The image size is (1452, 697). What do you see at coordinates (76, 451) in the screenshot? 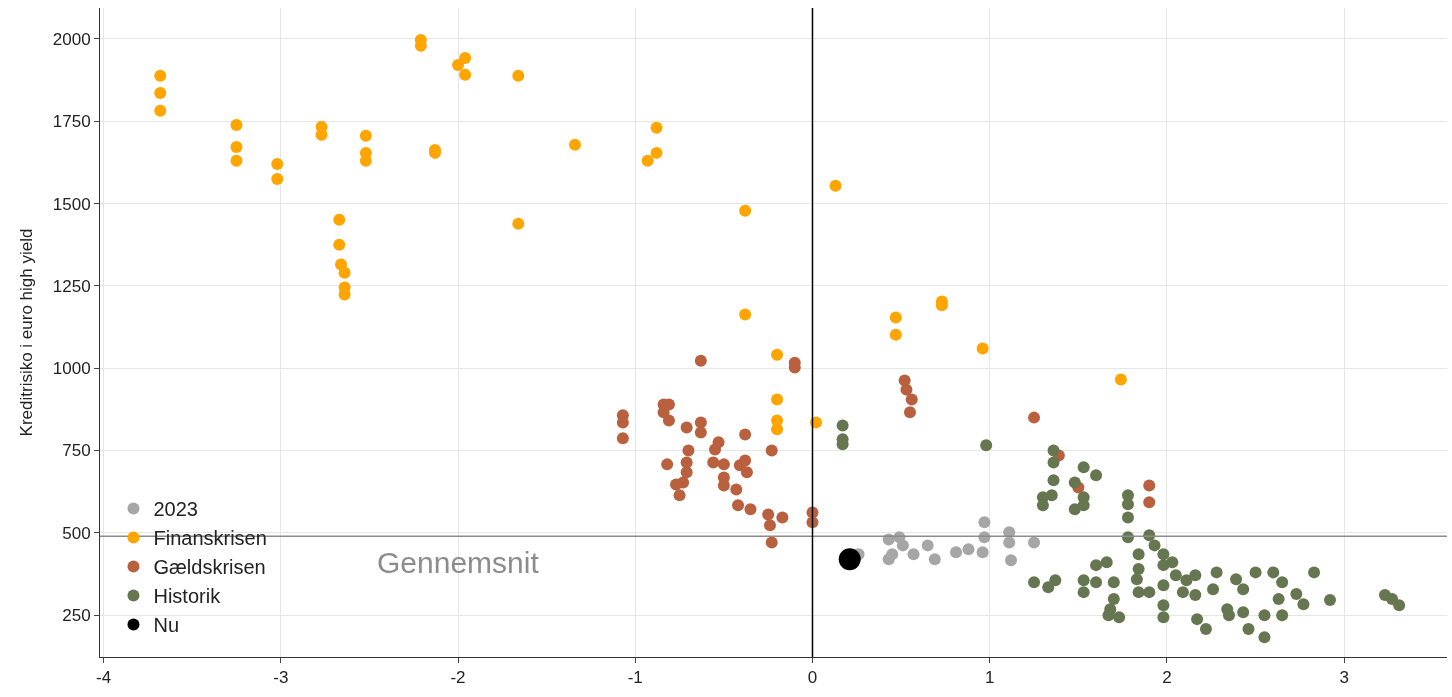
I see `y-tick-label: 750` at bounding box center [76, 451].